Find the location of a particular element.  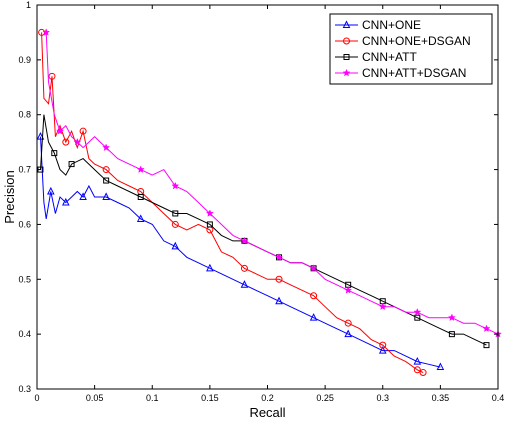

x-tick-label: 0.05 is located at coordinates (95, 398).